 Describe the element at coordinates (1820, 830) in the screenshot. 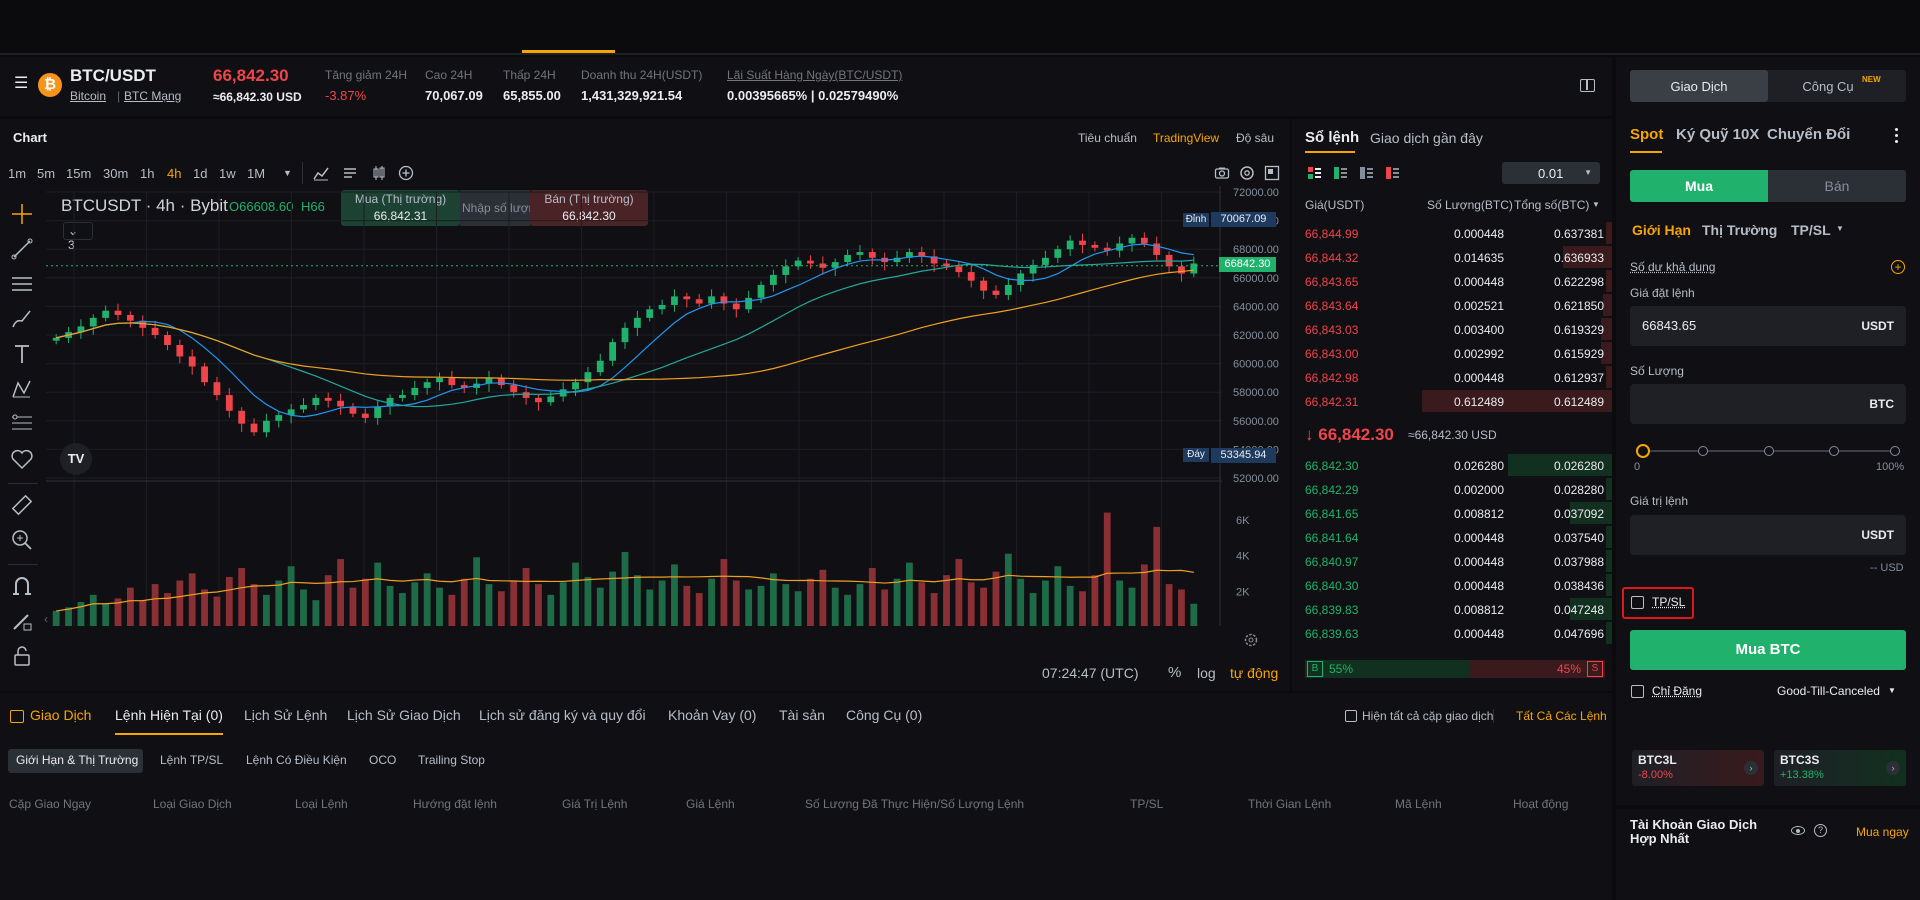

I see `help-icon: ?` at that location.